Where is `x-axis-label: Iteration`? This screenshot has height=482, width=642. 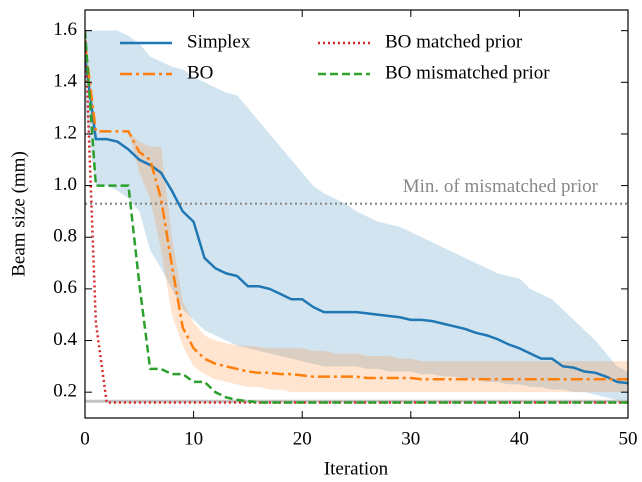 x-axis-label: Iteration is located at coordinates (356, 468).